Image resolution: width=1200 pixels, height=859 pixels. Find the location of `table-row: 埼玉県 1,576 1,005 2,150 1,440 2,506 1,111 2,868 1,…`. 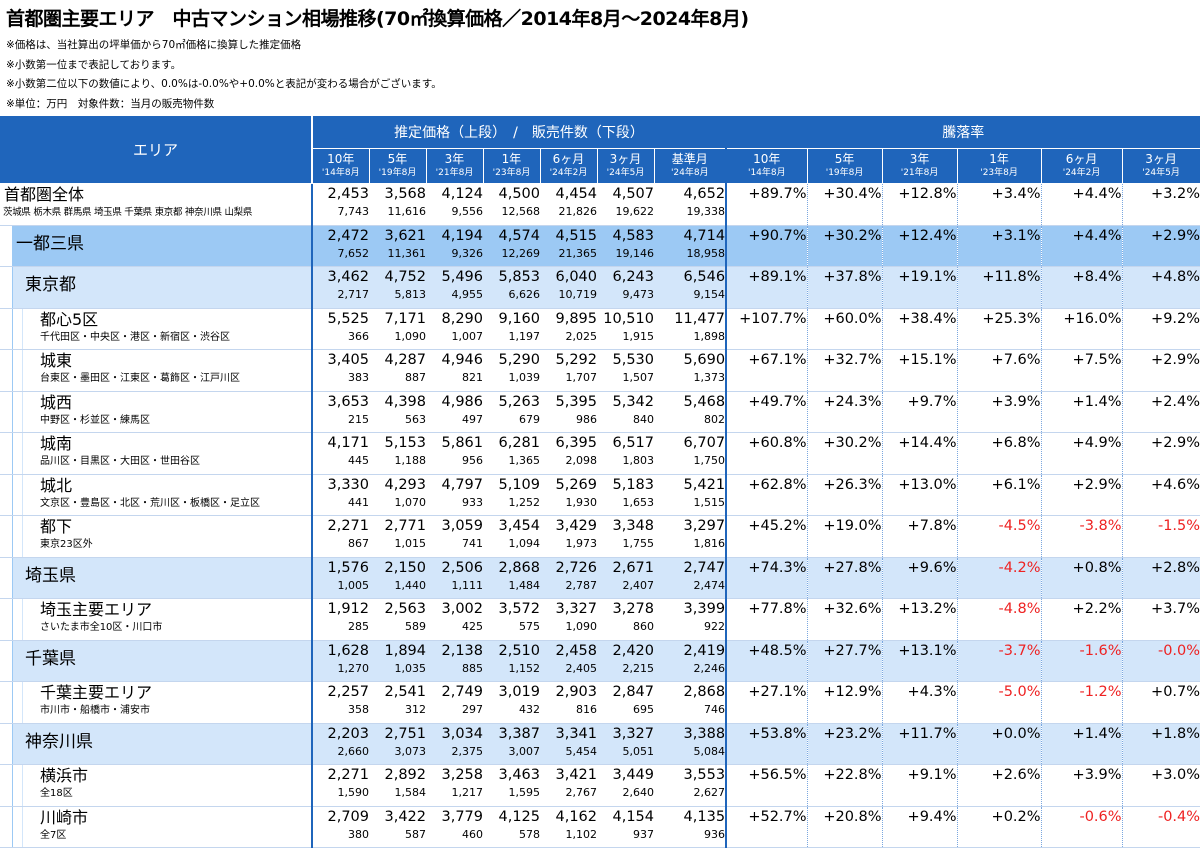

table-row: 埼玉県 1,576 1,005 2,150 1,440 2,506 1,111 2,868 1,… is located at coordinates (600, 578).